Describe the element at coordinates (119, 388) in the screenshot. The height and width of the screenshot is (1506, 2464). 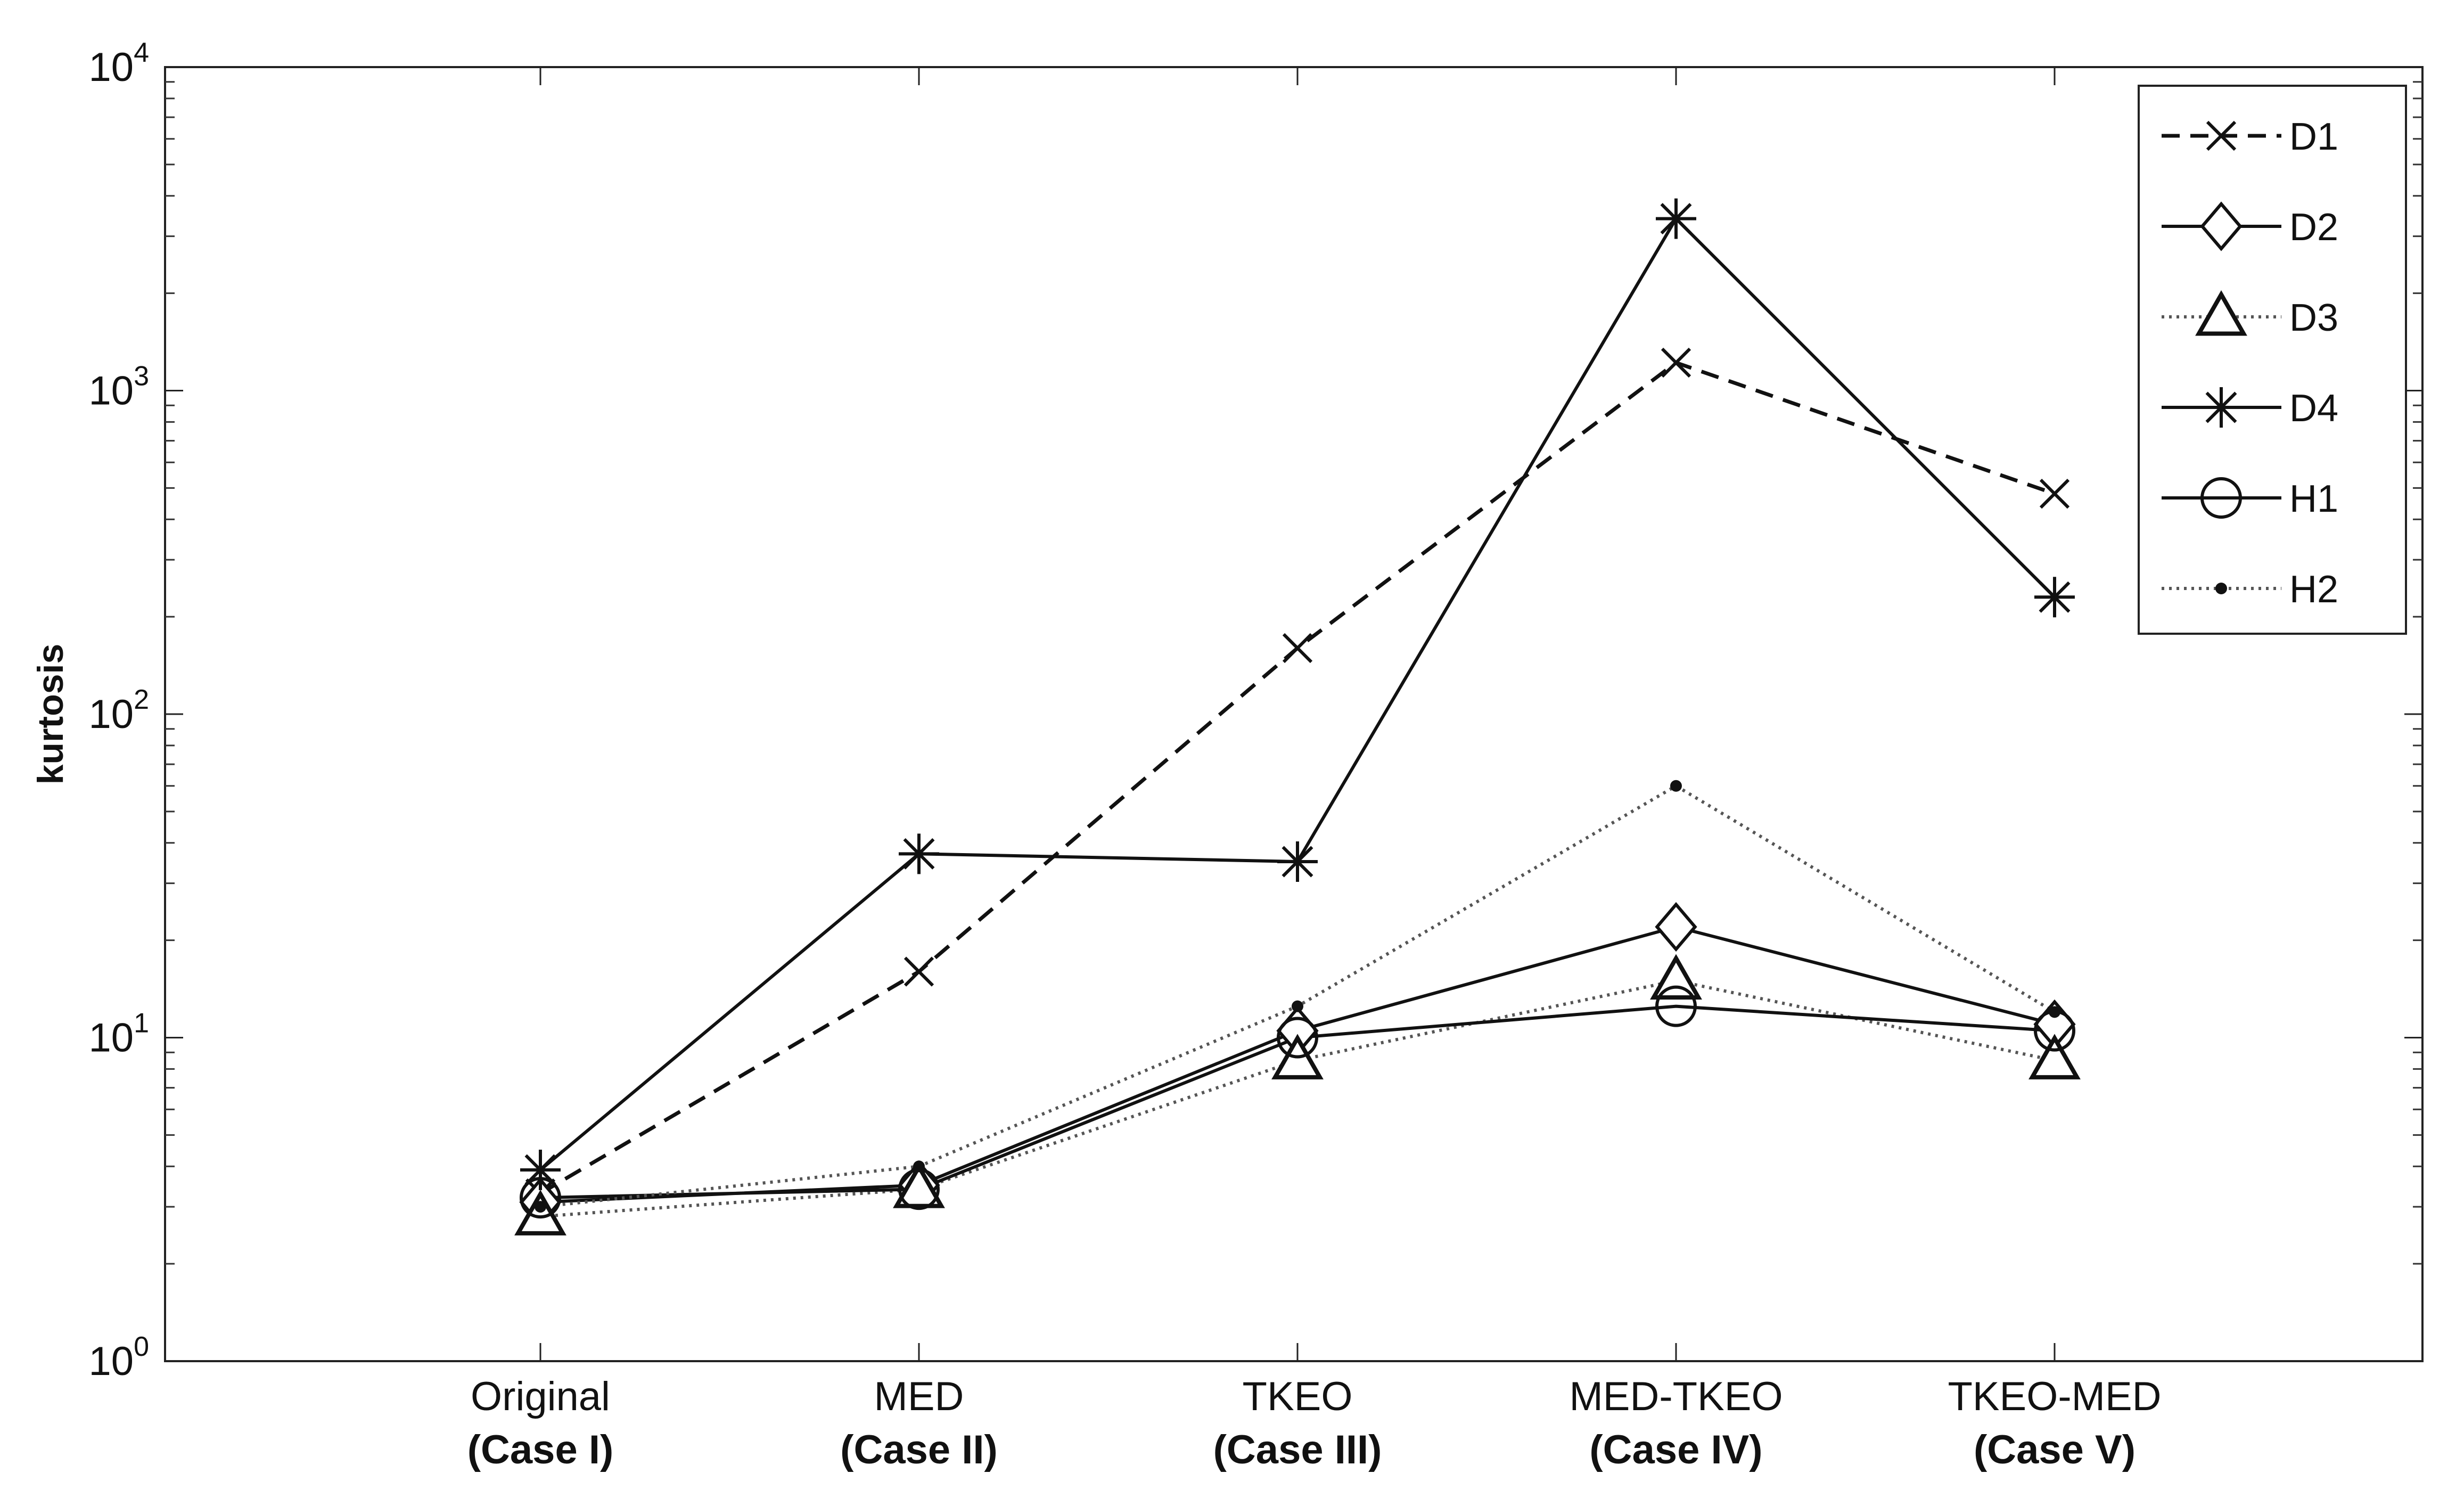
I see `y-tick-label: 10³` at that location.